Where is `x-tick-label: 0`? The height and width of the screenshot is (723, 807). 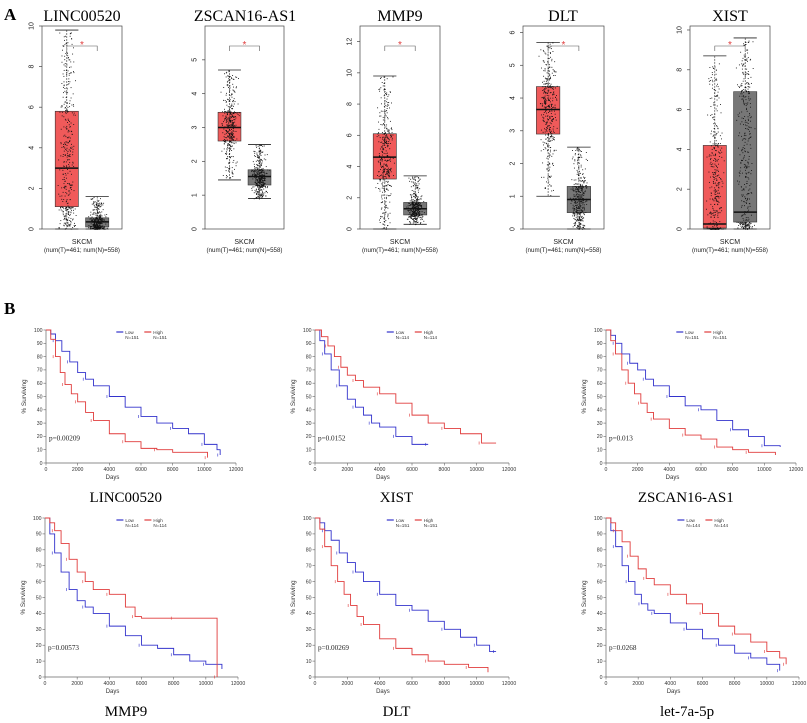 x-tick-label: 0 is located at coordinates (46, 470).